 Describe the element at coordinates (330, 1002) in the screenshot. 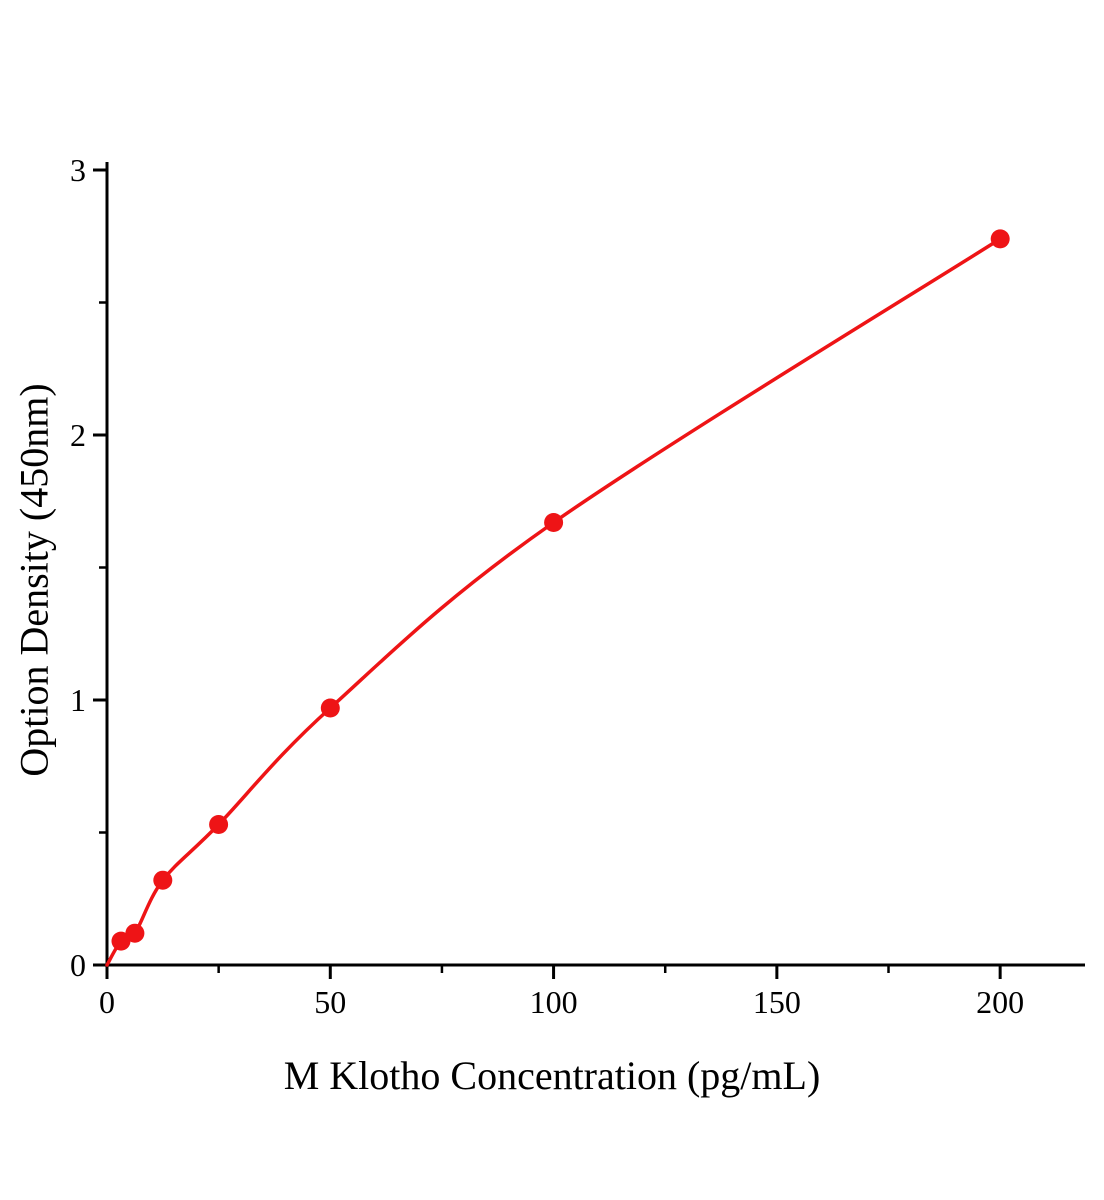

I see `x-tick-label: 50` at that location.